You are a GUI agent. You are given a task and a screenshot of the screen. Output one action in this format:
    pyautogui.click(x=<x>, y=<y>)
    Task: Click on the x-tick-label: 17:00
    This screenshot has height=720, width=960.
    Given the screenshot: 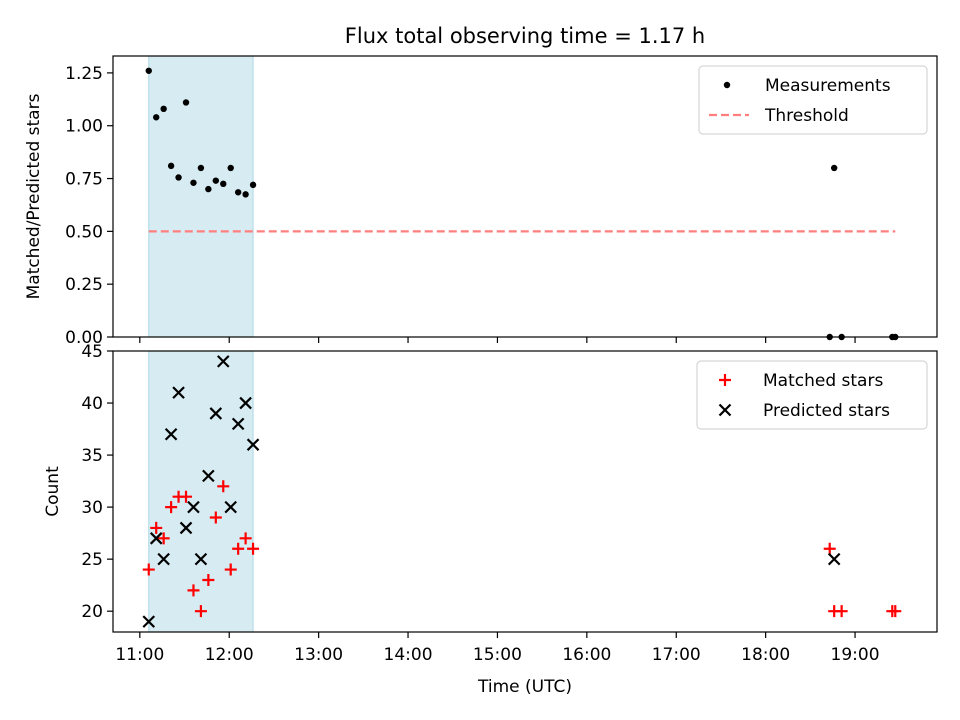 What is the action you would take?
    pyautogui.click(x=676, y=655)
    